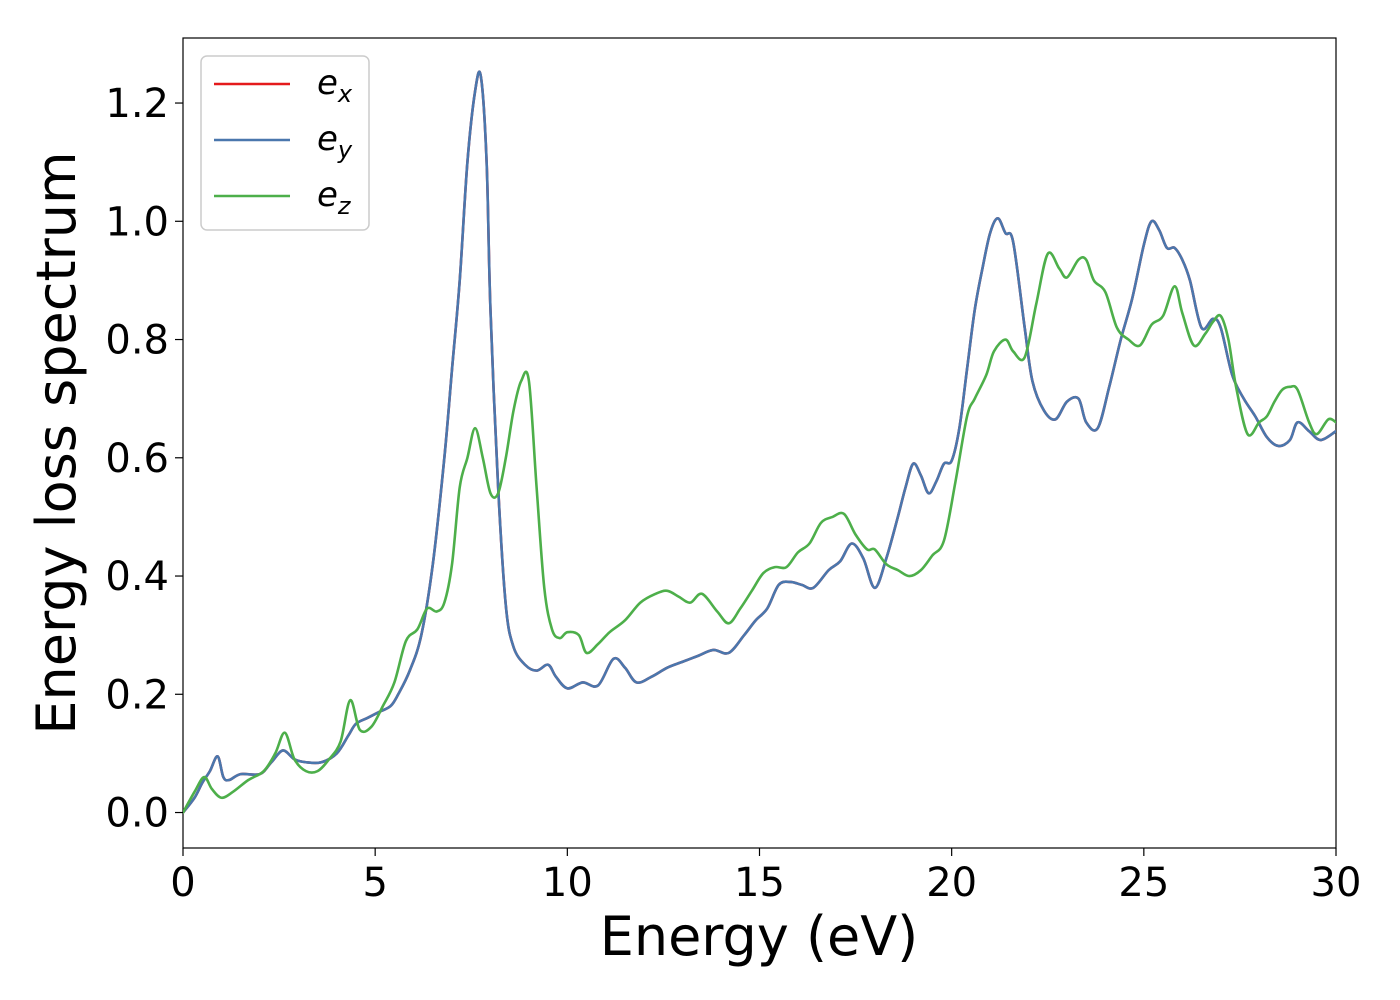  Describe the element at coordinates (137, 814) in the screenshot. I see `y-tick-label: 0.0` at that location.